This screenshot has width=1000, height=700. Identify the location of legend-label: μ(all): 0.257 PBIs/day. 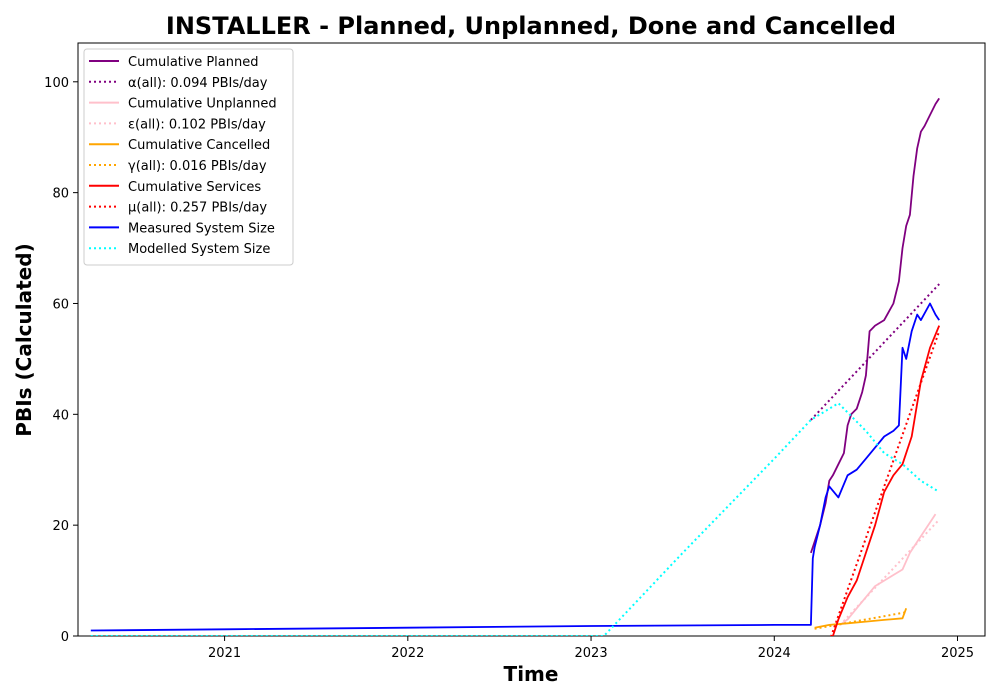
(197, 208).